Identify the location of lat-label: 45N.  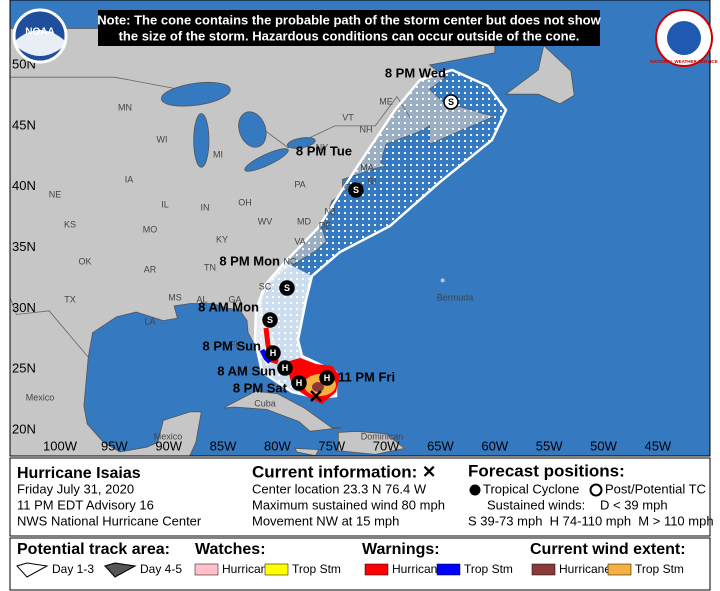
(24, 124).